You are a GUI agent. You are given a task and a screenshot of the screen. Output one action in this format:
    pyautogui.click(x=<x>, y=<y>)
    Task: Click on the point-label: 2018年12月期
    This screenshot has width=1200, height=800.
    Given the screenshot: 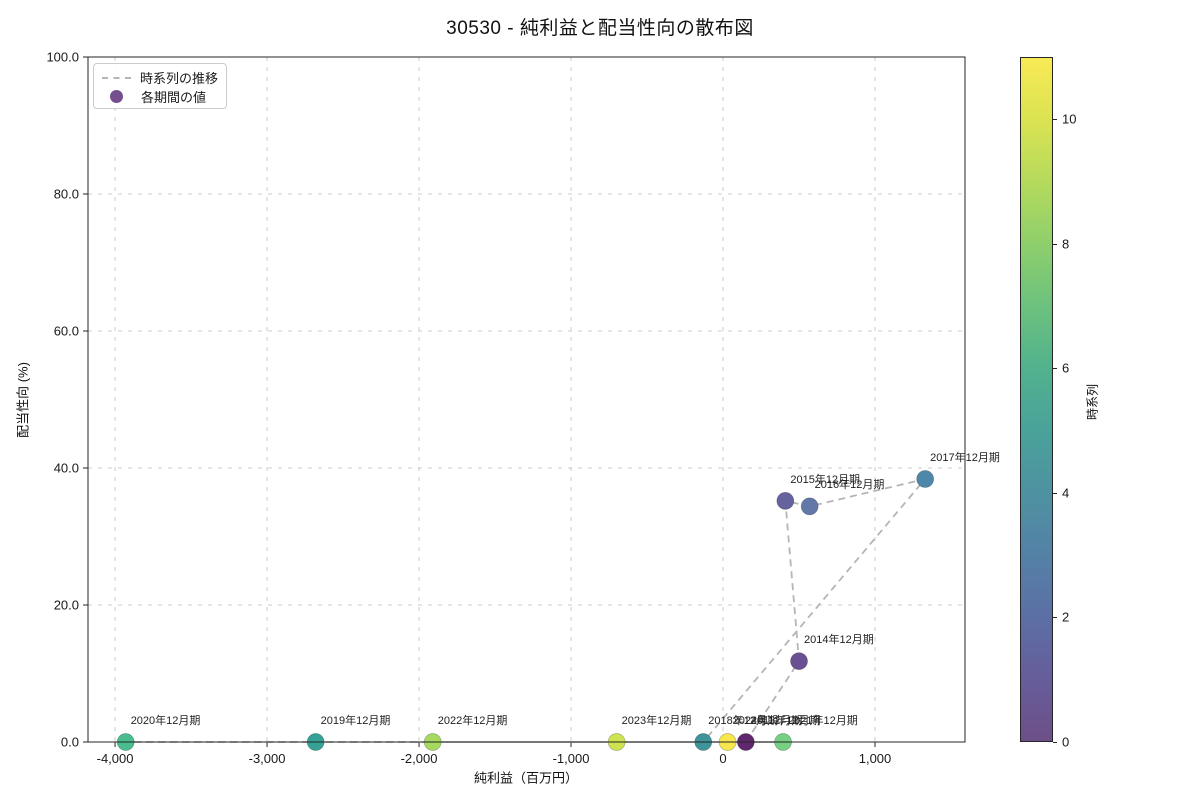 What is the action you would take?
    pyautogui.click(x=743, y=721)
    